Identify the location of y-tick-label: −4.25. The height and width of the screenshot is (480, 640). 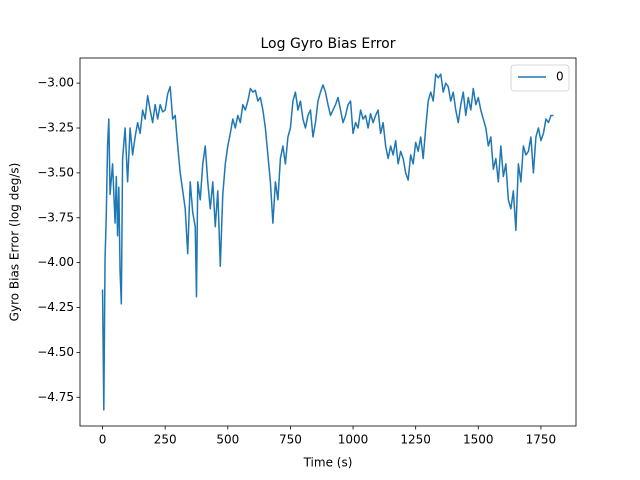
(55, 307).